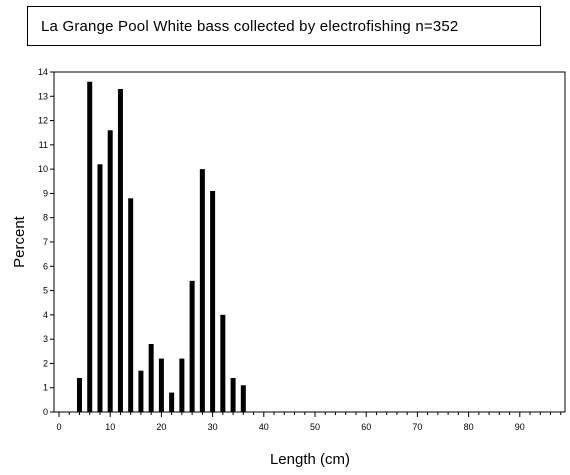 This screenshot has height=475, width=570. What do you see at coordinates (43, 145) in the screenshot?
I see `y-tick-label: 11` at bounding box center [43, 145].